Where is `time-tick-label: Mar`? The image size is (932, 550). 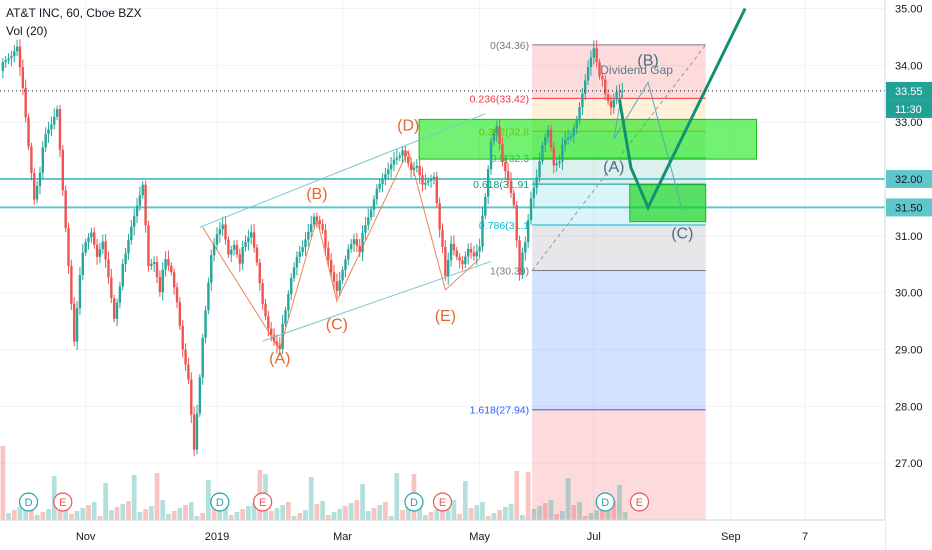
time-tick-label: Mar is located at coordinates (342, 537).